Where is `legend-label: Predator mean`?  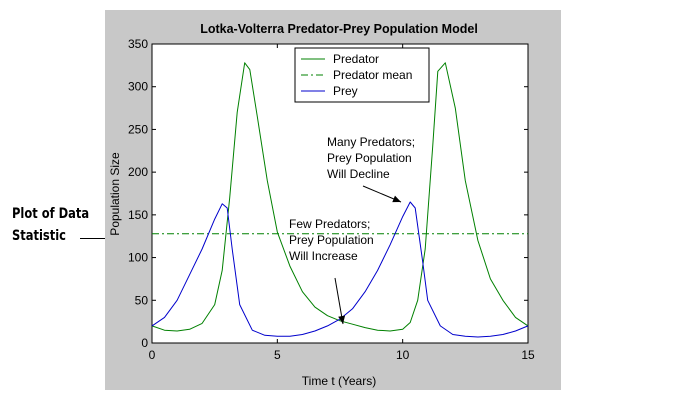
legend-label: Predator mean is located at coordinates (372, 75).